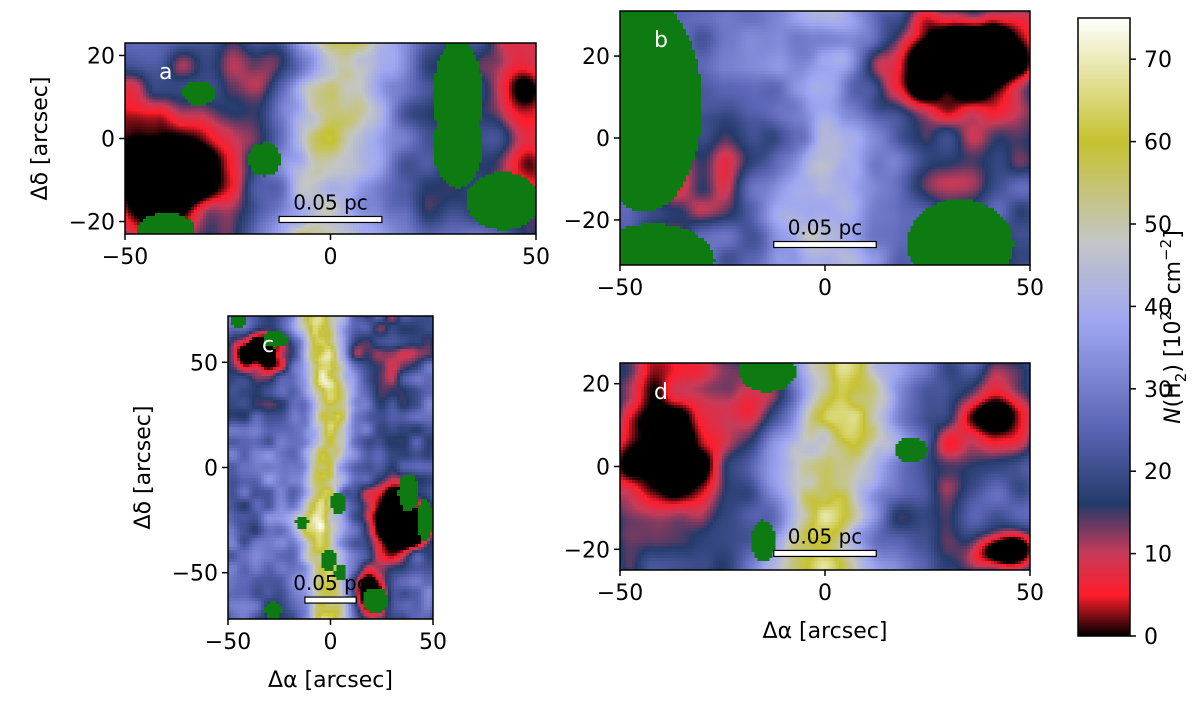 This screenshot has height=704, width=1200. What do you see at coordinates (1158, 472) in the screenshot?
I see `colorbar-tick-label: 20` at bounding box center [1158, 472].